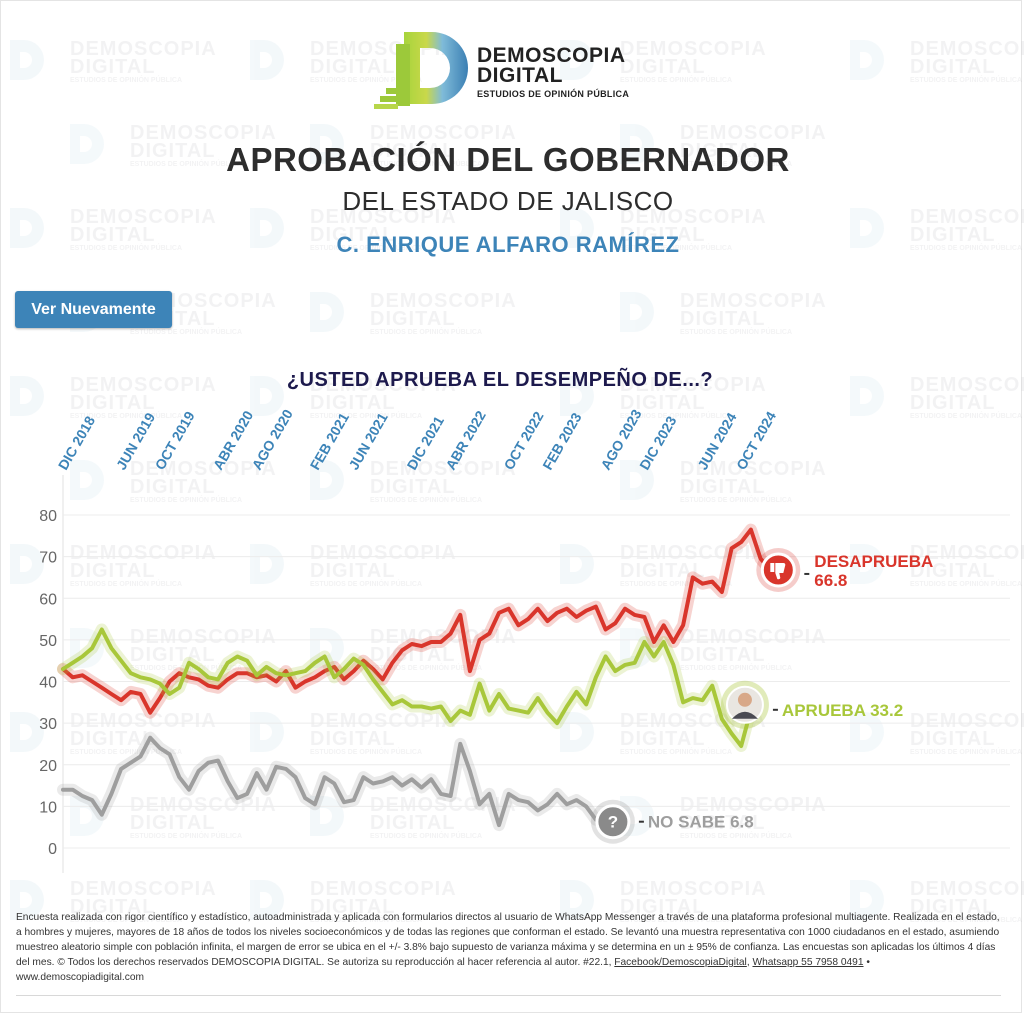 The width and height of the screenshot is (1024, 1015). What do you see at coordinates (48, 724) in the screenshot?
I see `y-tick-label: 30` at bounding box center [48, 724].